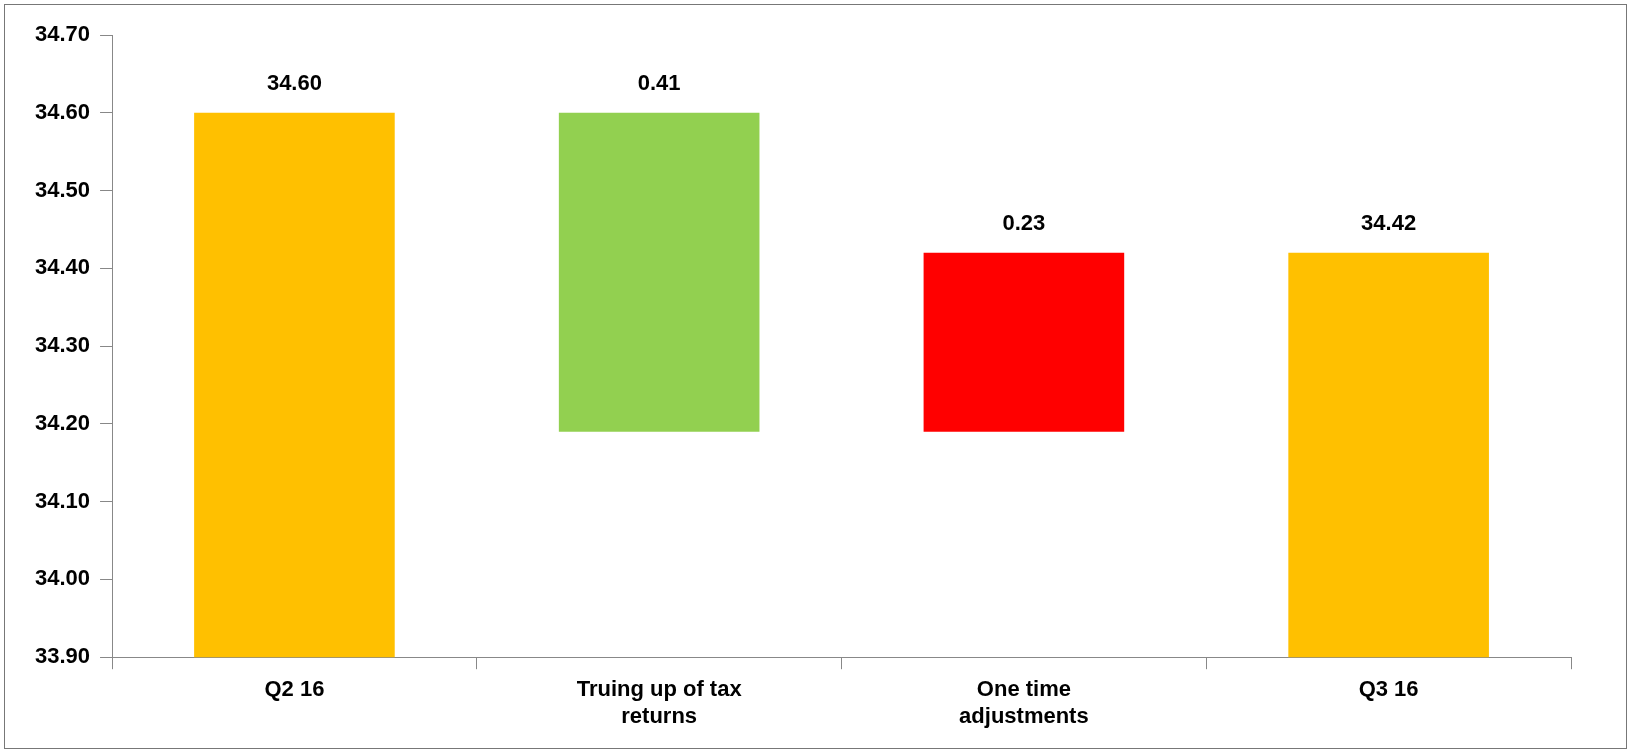 This screenshot has height=753, width=1631. I want to click on data-label: 0.23, so click(1024, 222).